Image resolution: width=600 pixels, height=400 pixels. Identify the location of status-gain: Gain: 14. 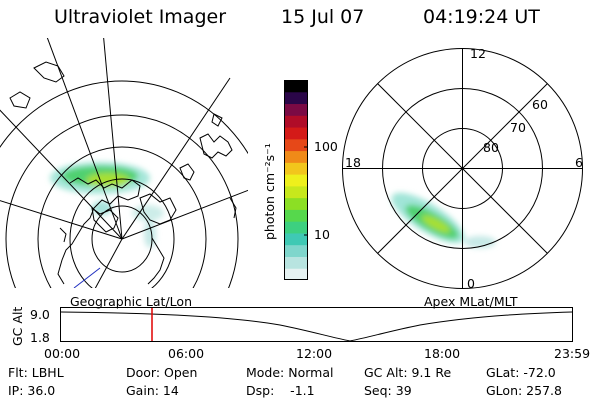
(152, 390).